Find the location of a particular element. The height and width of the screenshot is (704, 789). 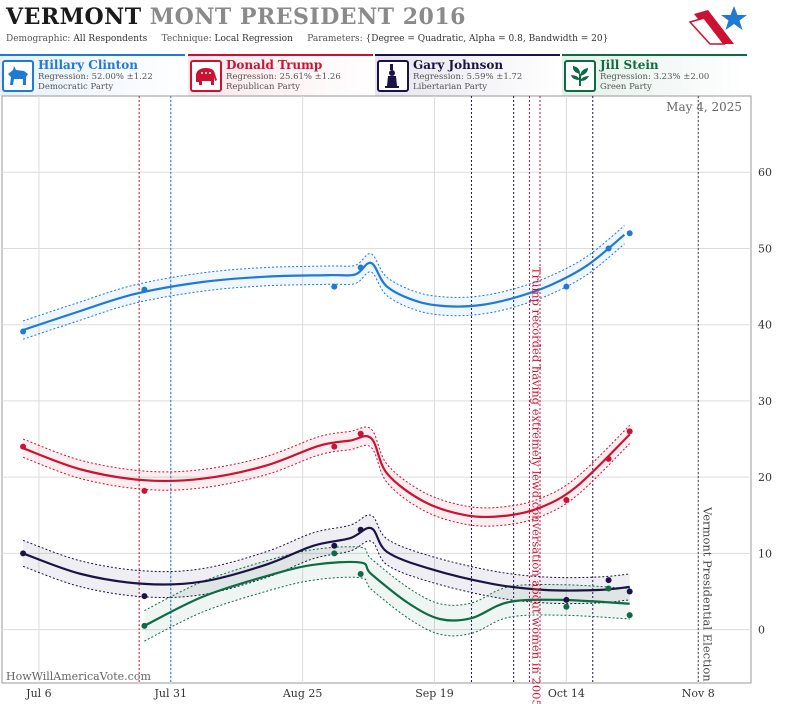

x-tick-label: Jul 31 is located at coordinates (171, 693).